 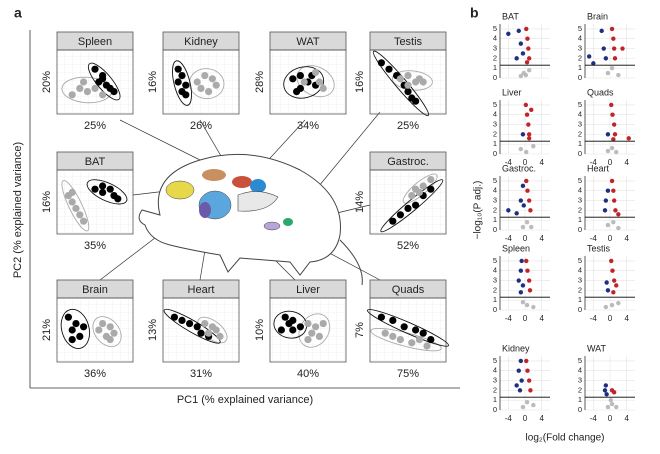 What do you see at coordinates (408, 126) in the screenshot?
I see `pc1-label: 25%` at bounding box center [408, 126].